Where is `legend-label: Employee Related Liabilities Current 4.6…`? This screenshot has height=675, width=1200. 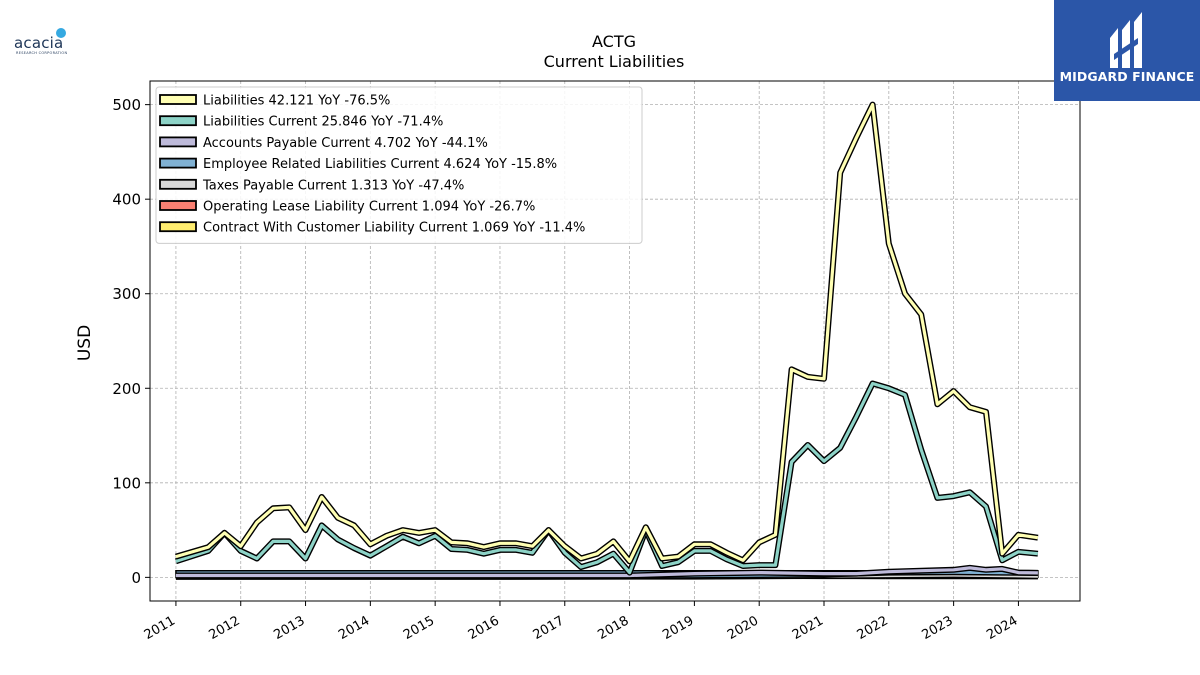
legend-label: Employee Related Liabilities Current 4.6… is located at coordinates (380, 164).